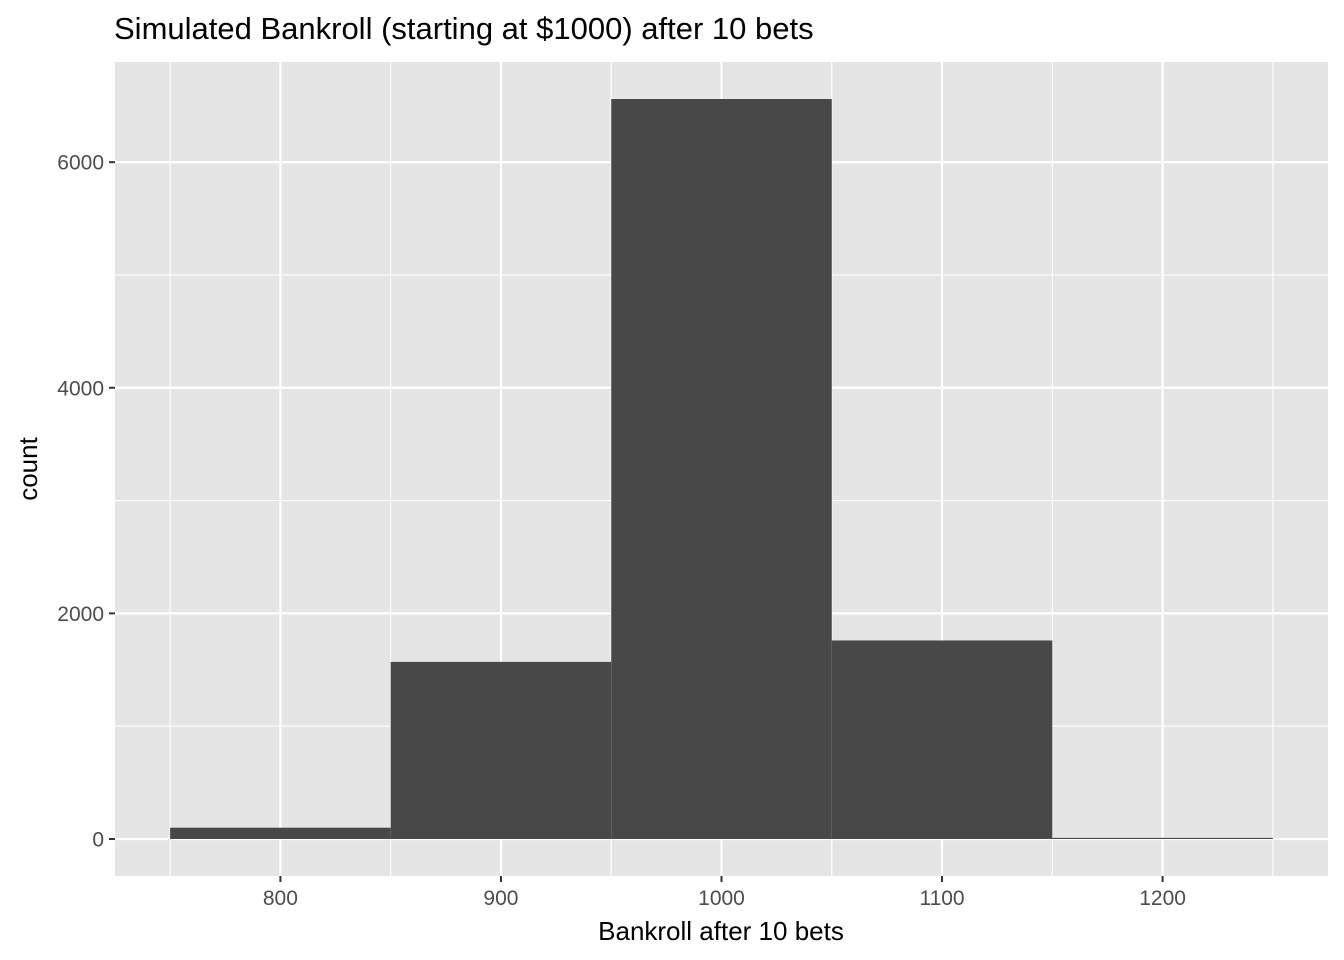 The image size is (1344, 960). I want to click on x-axis-title: Bankroll after 10 bets, so click(721, 931).